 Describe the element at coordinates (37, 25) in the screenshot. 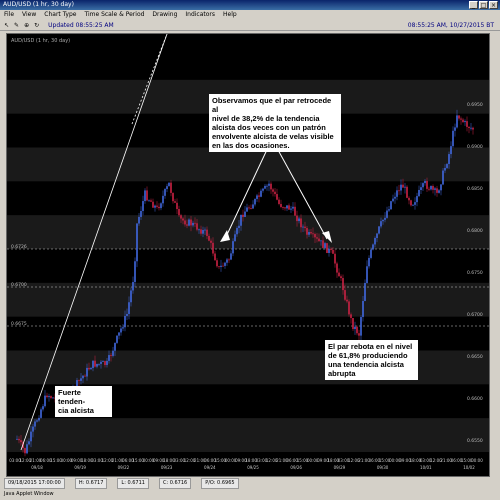

I see `refresh-icon: ↻` at that location.